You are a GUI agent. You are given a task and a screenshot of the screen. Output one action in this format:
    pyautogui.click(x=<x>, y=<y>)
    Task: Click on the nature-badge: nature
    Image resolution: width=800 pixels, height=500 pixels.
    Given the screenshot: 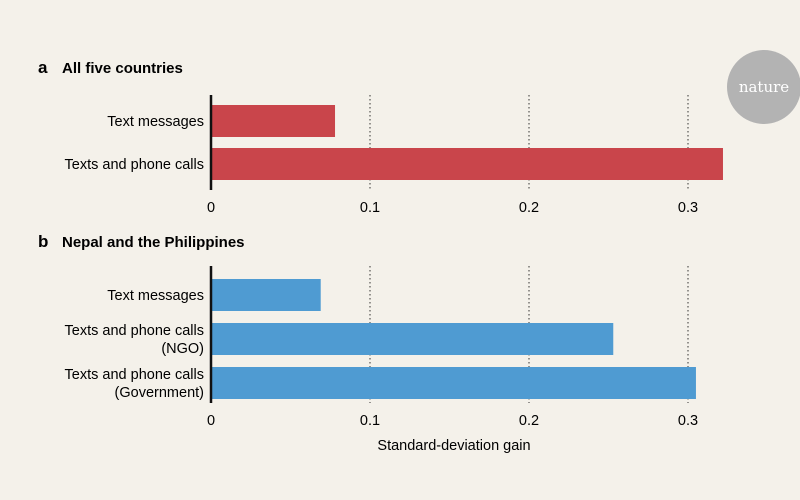 What is the action you would take?
    pyautogui.click(x=763, y=87)
    